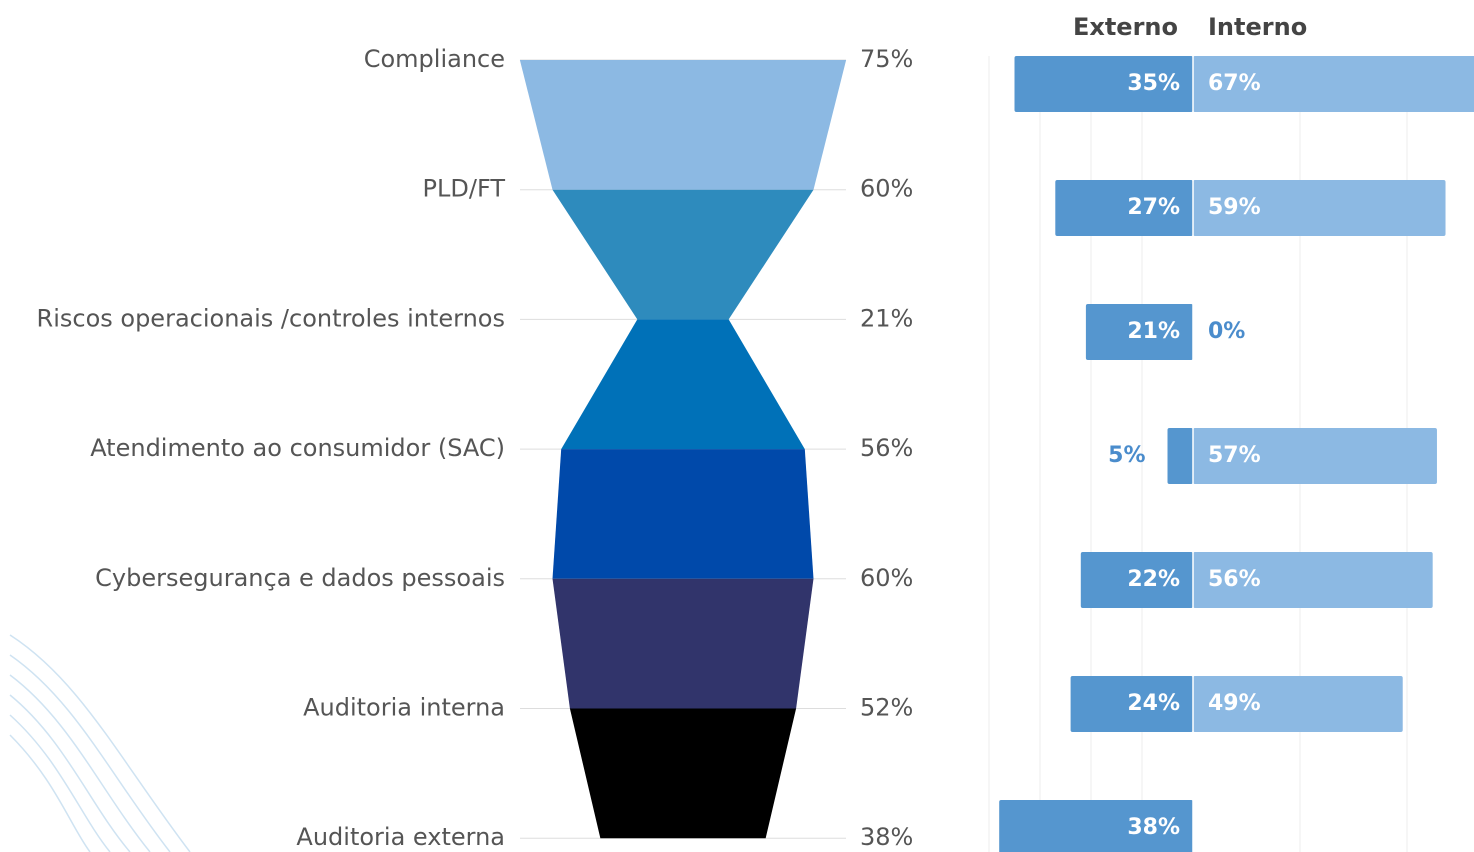  Describe the element at coordinates (1153, 83) in the screenshot. I see `value-label: 35%` at that location.